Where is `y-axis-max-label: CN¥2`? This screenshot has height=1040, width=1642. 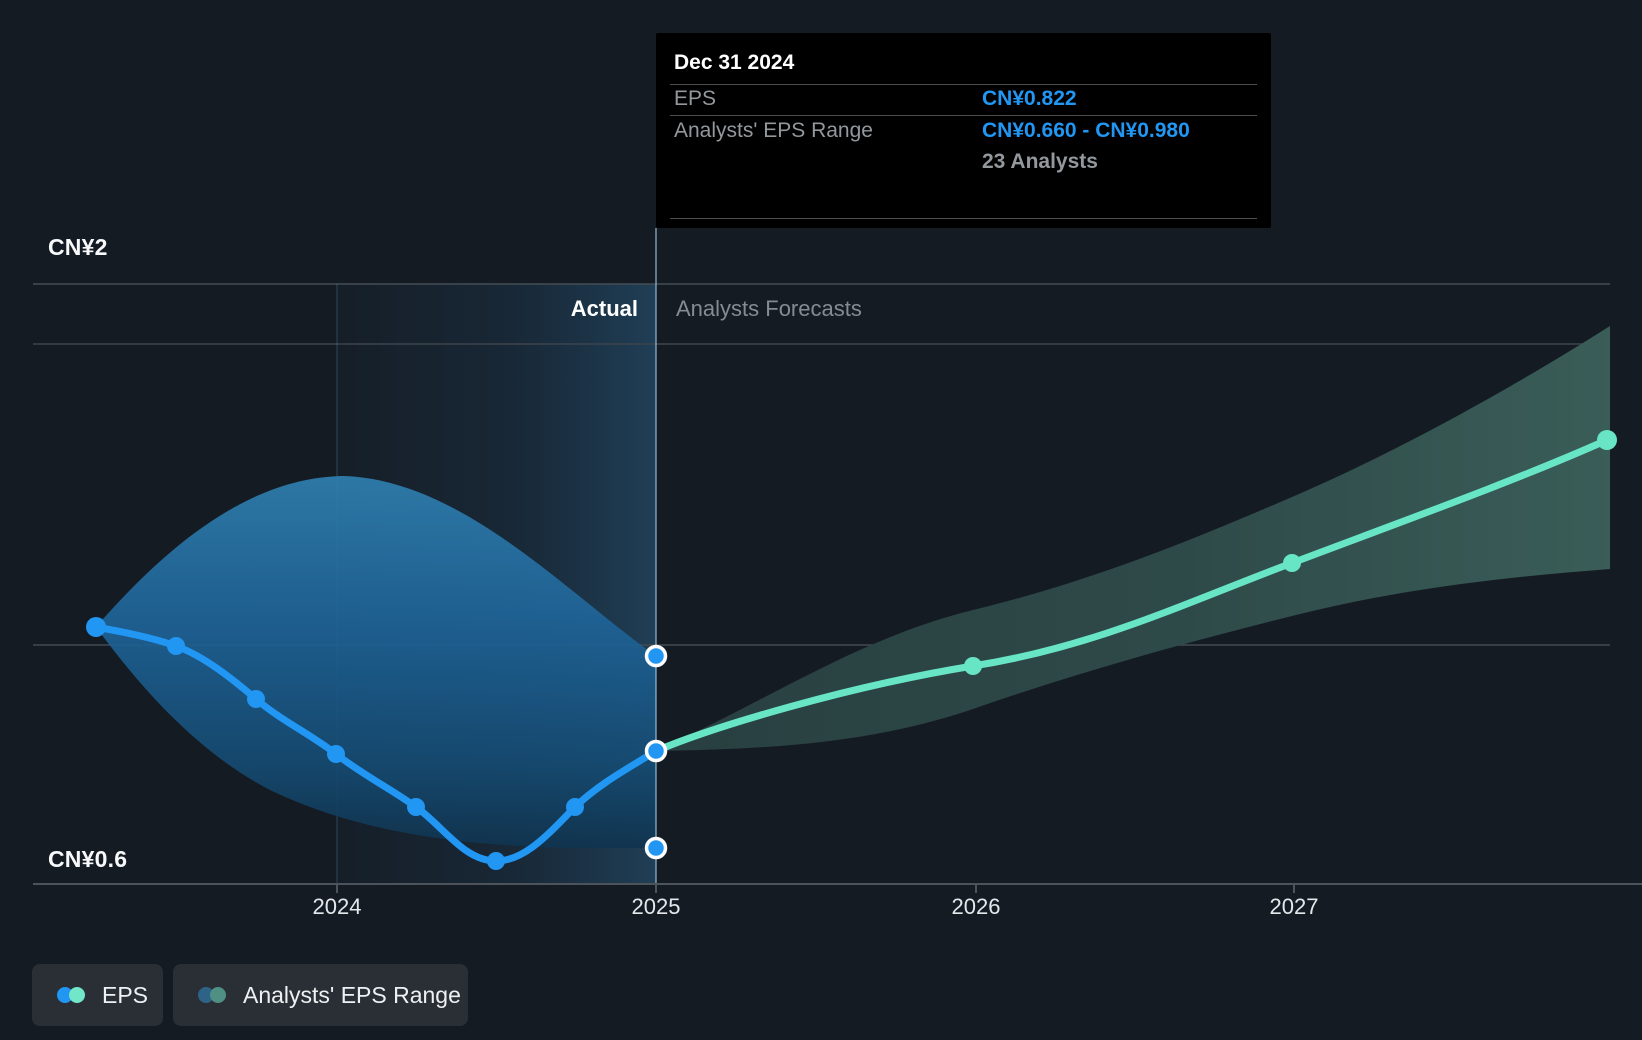 y-axis-max-label: CN¥2 is located at coordinates (78, 247).